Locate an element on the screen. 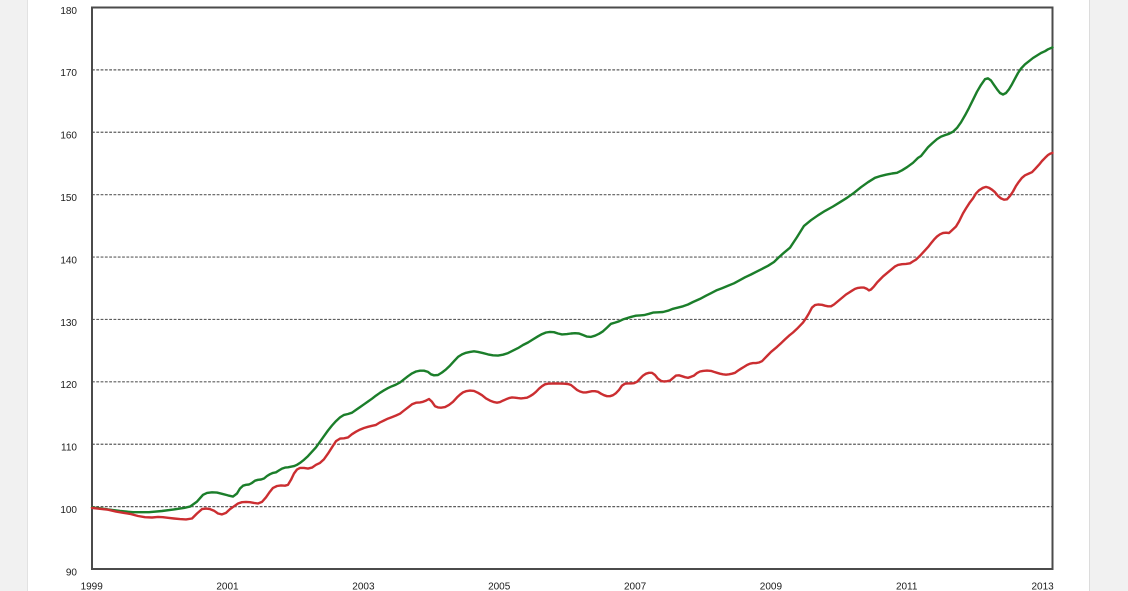 The height and width of the screenshot is (591, 1128). svg-text: 2013 is located at coordinates (1042, 586).